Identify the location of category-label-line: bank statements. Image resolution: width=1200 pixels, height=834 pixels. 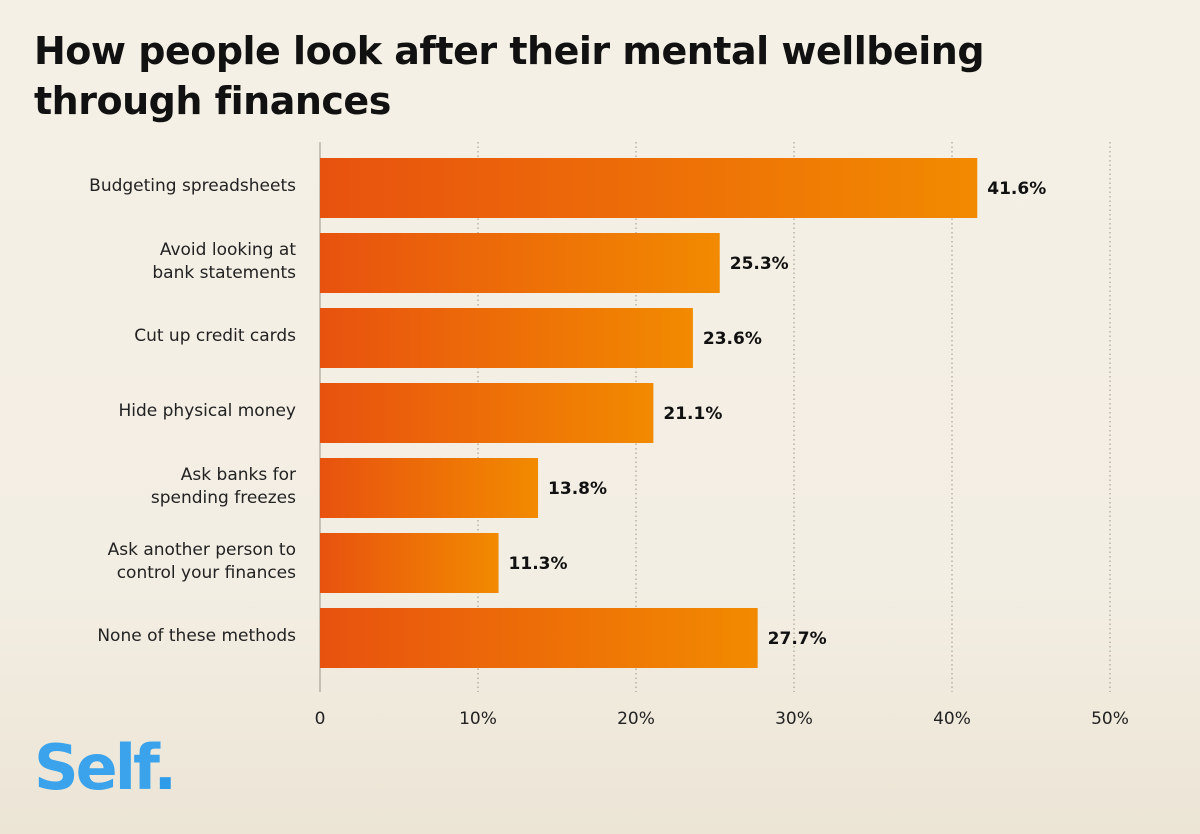
(224, 273).